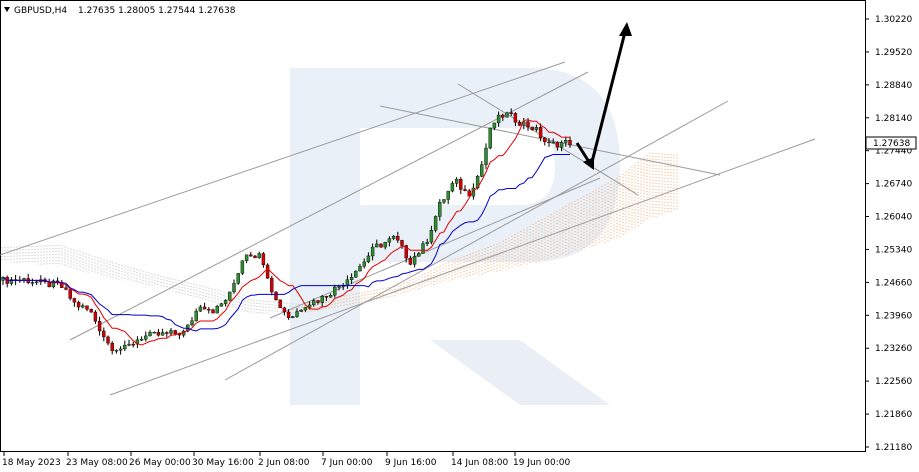  I want to click on y-tick-label: 1.26740, so click(893, 185).